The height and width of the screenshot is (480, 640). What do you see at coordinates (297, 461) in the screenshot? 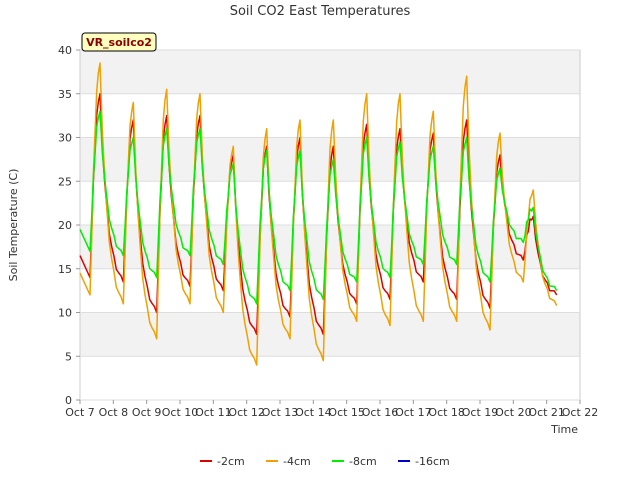
I see `legend-label: -4cm` at bounding box center [297, 461].